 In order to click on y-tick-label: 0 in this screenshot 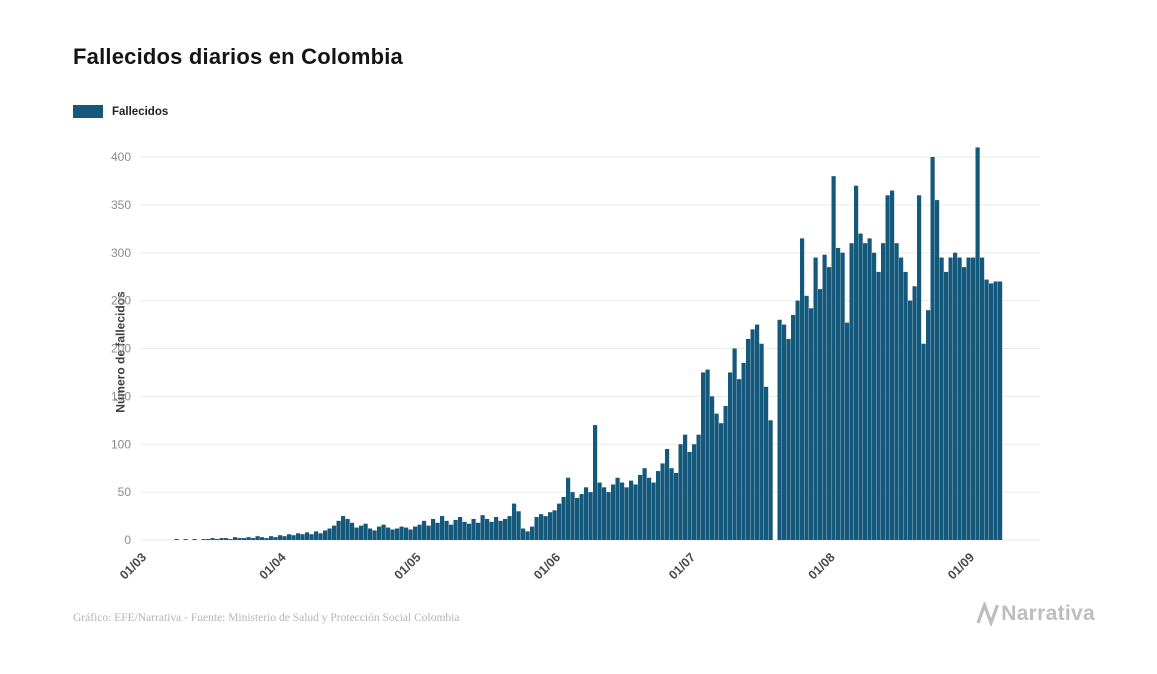, I will do `click(127, 540)`.